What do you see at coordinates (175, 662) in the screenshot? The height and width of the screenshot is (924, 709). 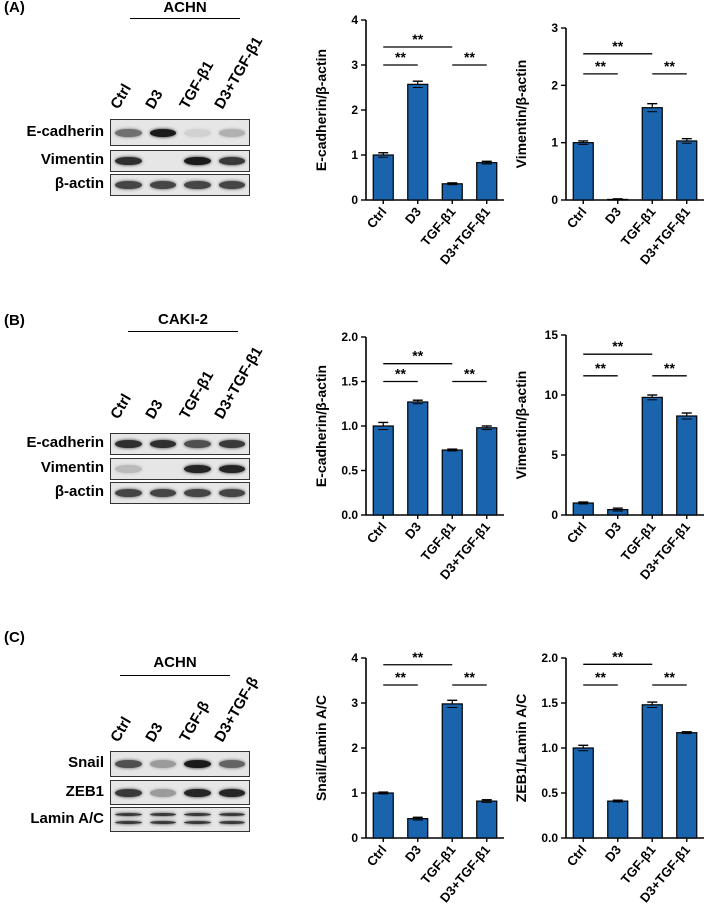 I see `cell-line-label-c: ACHN` at bounding box center [175, 662].